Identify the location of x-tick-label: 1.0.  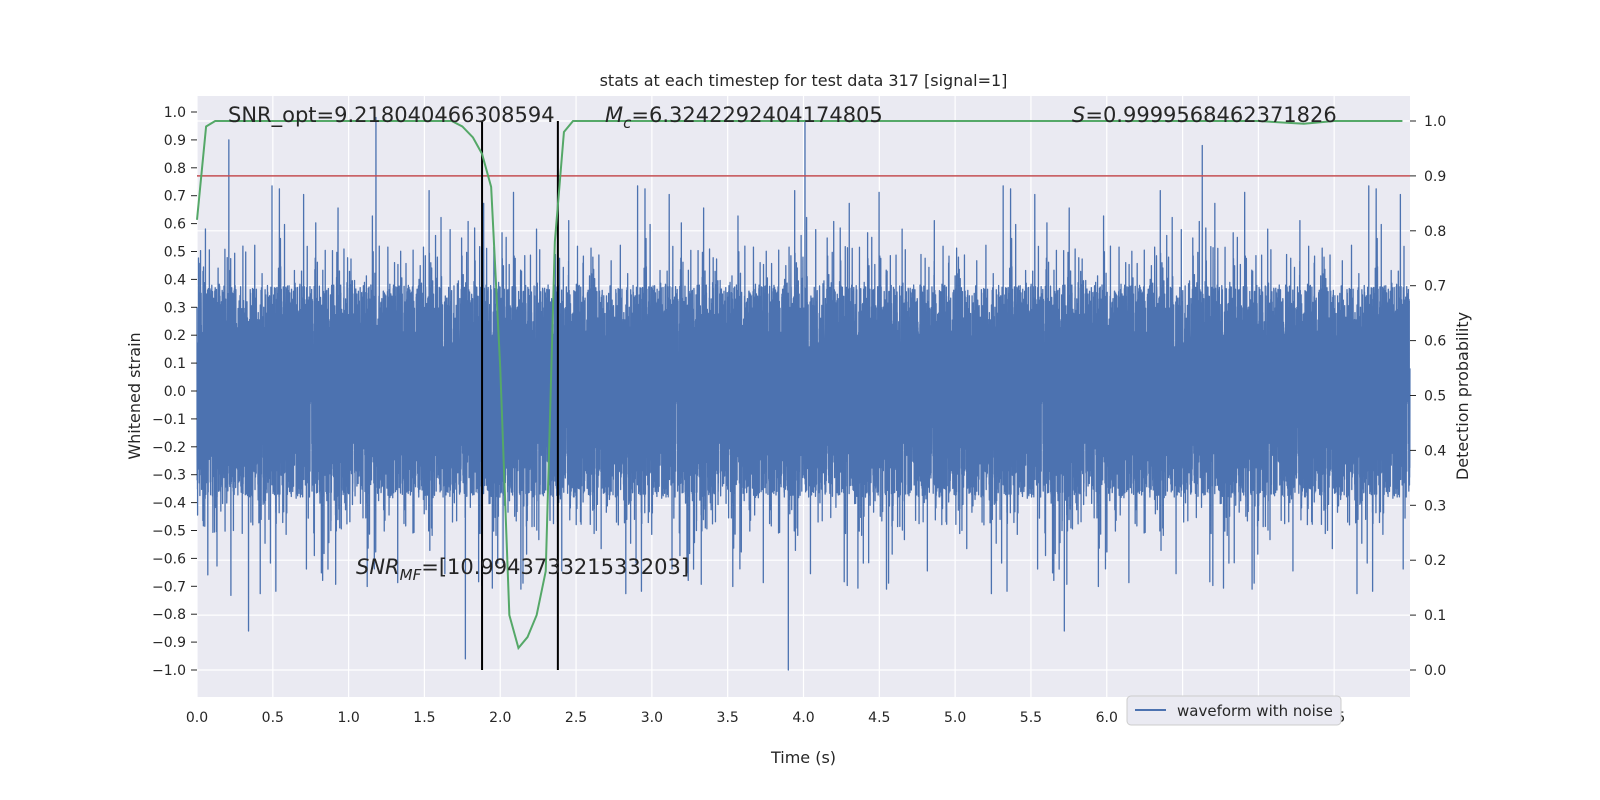
(348, 718).